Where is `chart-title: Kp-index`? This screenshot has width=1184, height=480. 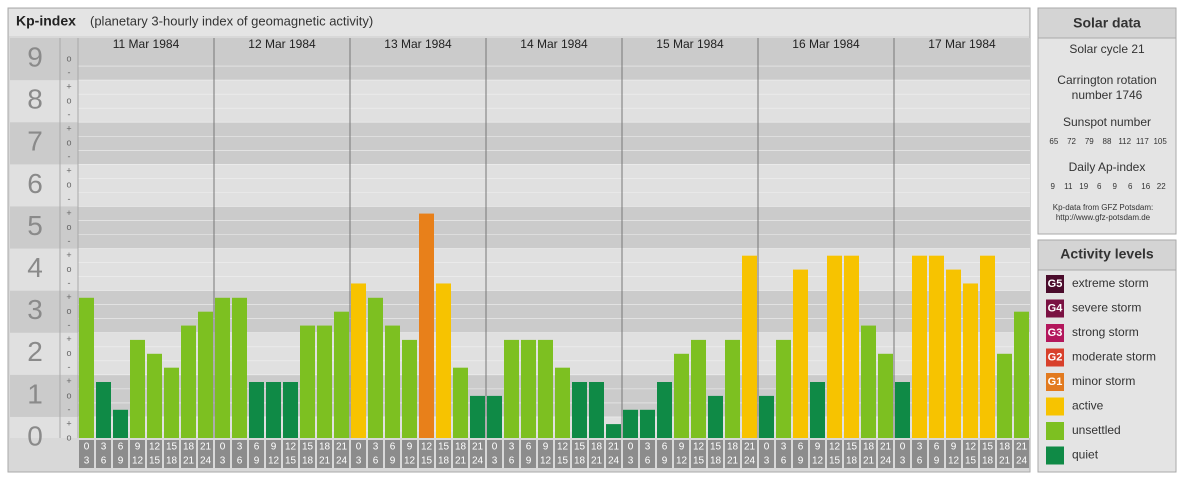 chart-title: Kp-index is located at coordinates (46, 21).